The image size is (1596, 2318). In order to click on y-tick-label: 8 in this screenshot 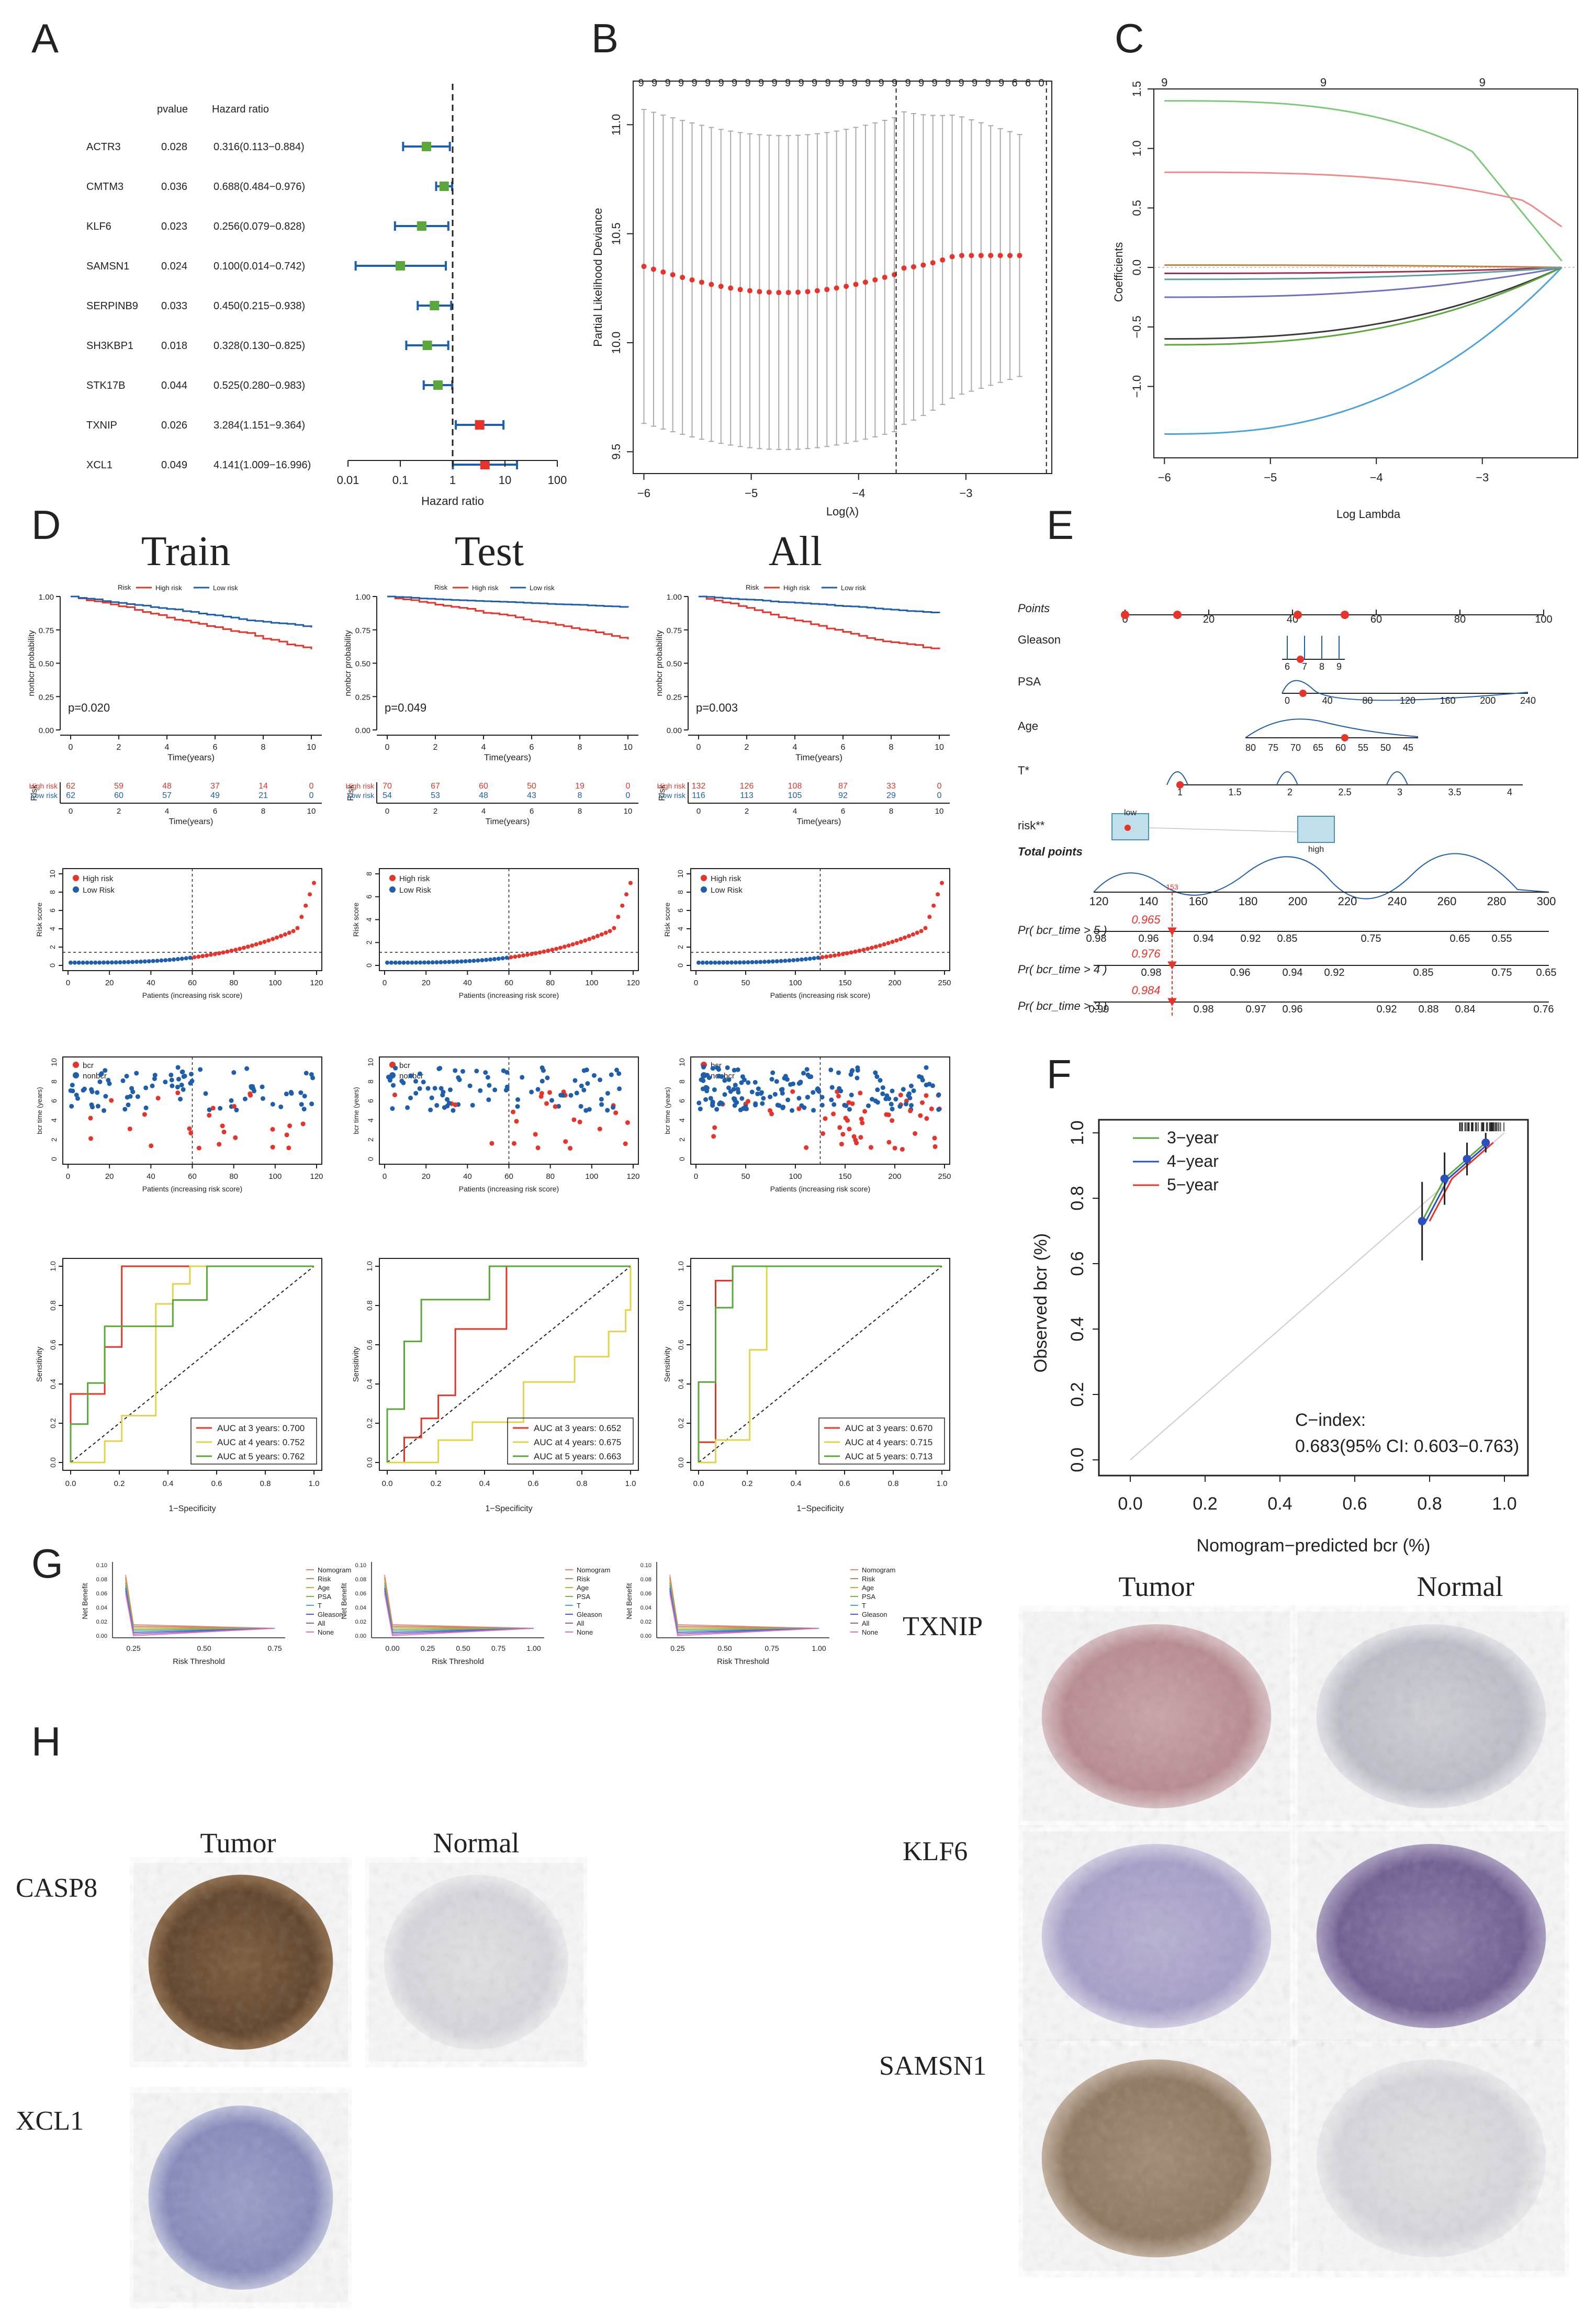, I will do `click(682, 1081)`.